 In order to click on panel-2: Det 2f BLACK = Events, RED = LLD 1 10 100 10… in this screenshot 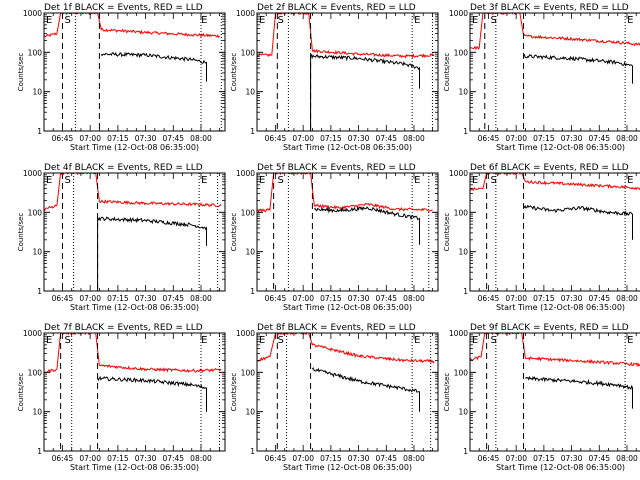, I will do `click(334, 77)`.